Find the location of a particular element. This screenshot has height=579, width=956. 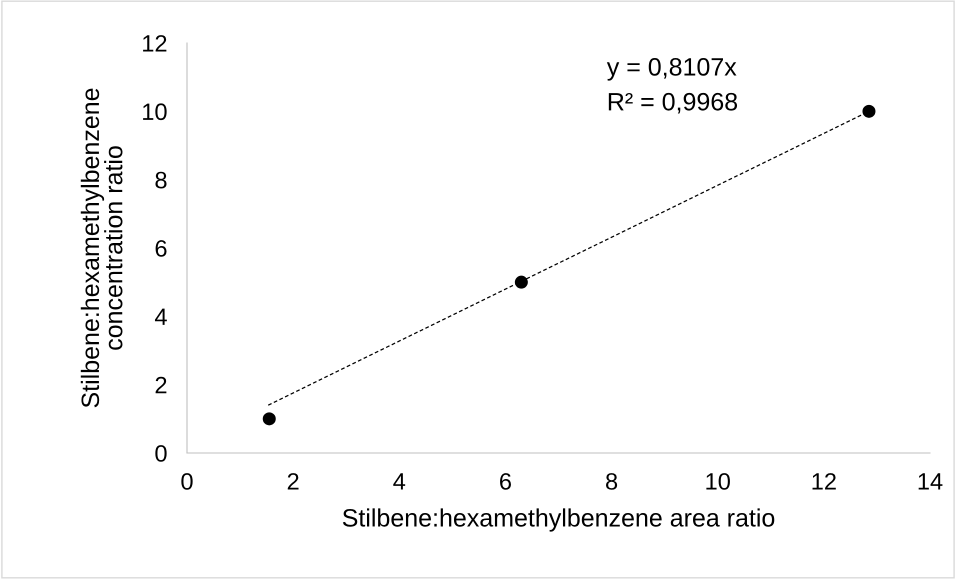

x-tick-label: 8 is located at coordinates (612, 481).